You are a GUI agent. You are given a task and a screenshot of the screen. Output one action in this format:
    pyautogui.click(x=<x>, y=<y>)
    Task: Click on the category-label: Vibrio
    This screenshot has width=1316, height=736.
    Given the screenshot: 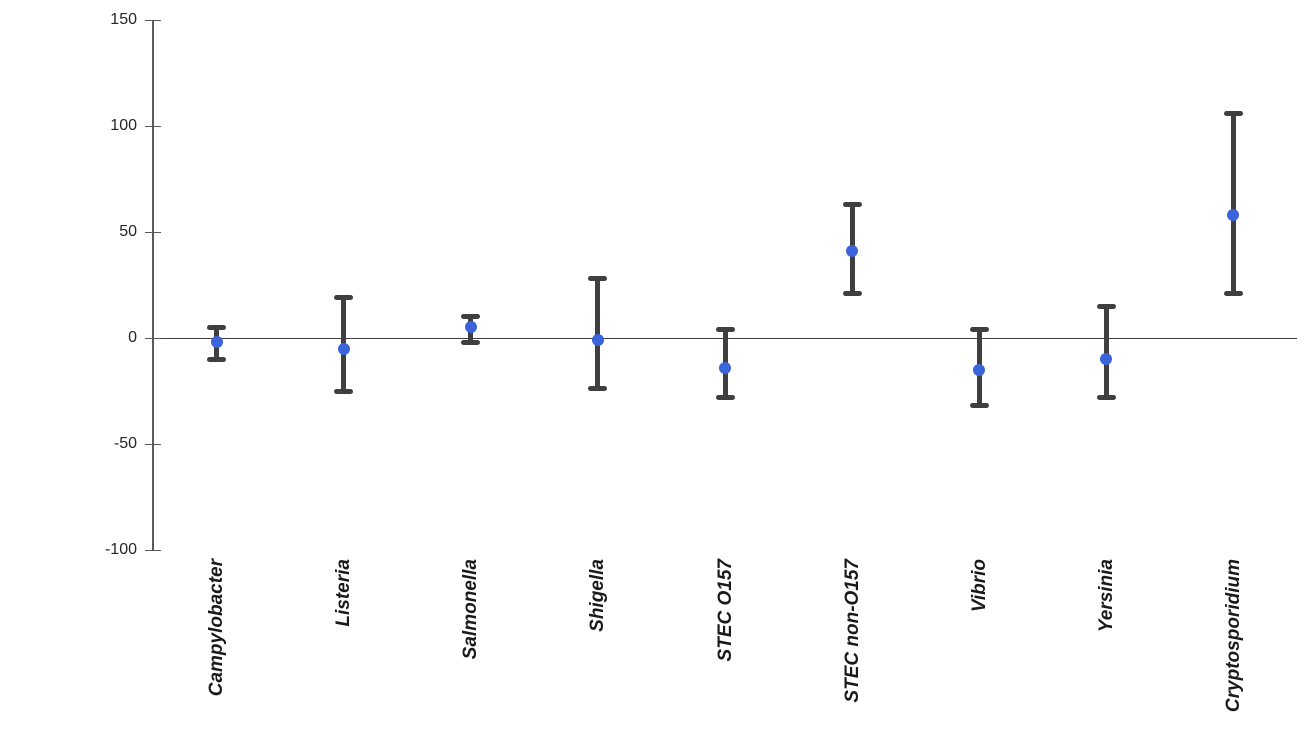 What is the action you would take?
    pyautogui.click(x=979, y=586)
    